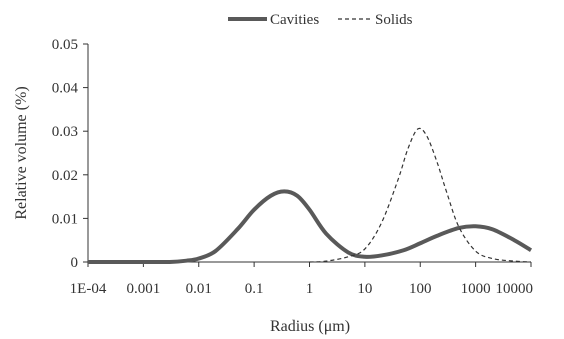  I want to click on x-tick-label-10000: 10000, so click(515, 289).